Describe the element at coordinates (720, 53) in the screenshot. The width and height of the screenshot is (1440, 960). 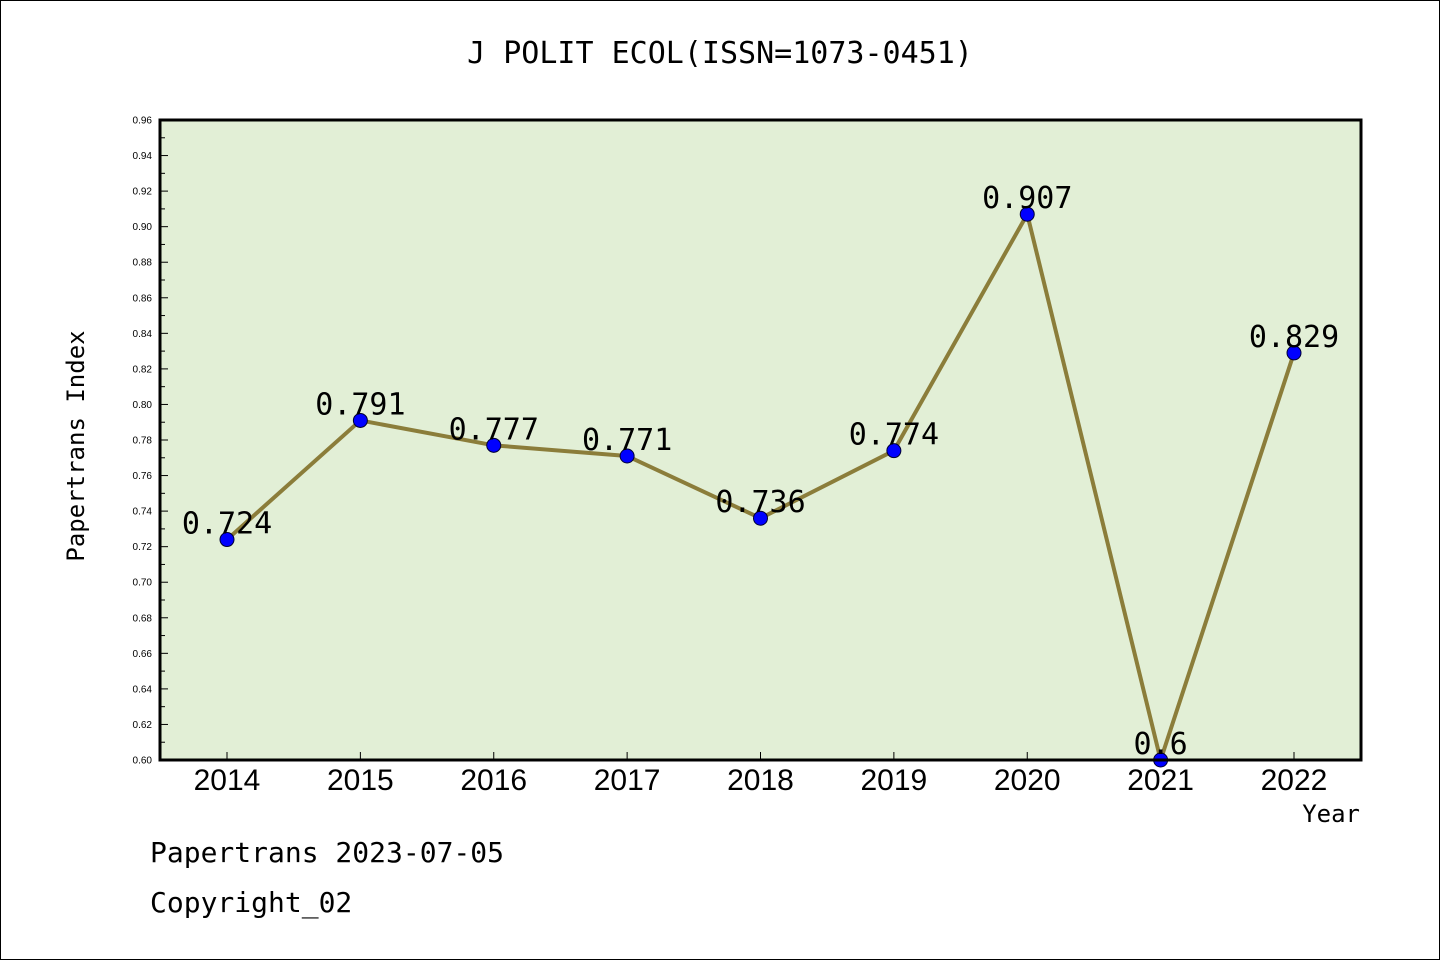
I see `chart-title: J POLIT ECOL(ISSN=1073-0451)` at that location.